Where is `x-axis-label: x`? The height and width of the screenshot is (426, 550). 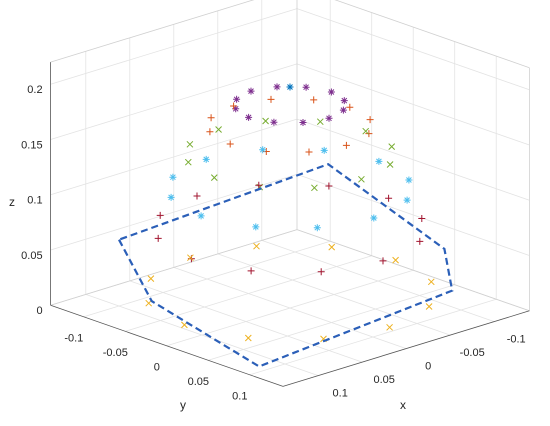
x-axis-label: x is located at coordinates (403, 405).